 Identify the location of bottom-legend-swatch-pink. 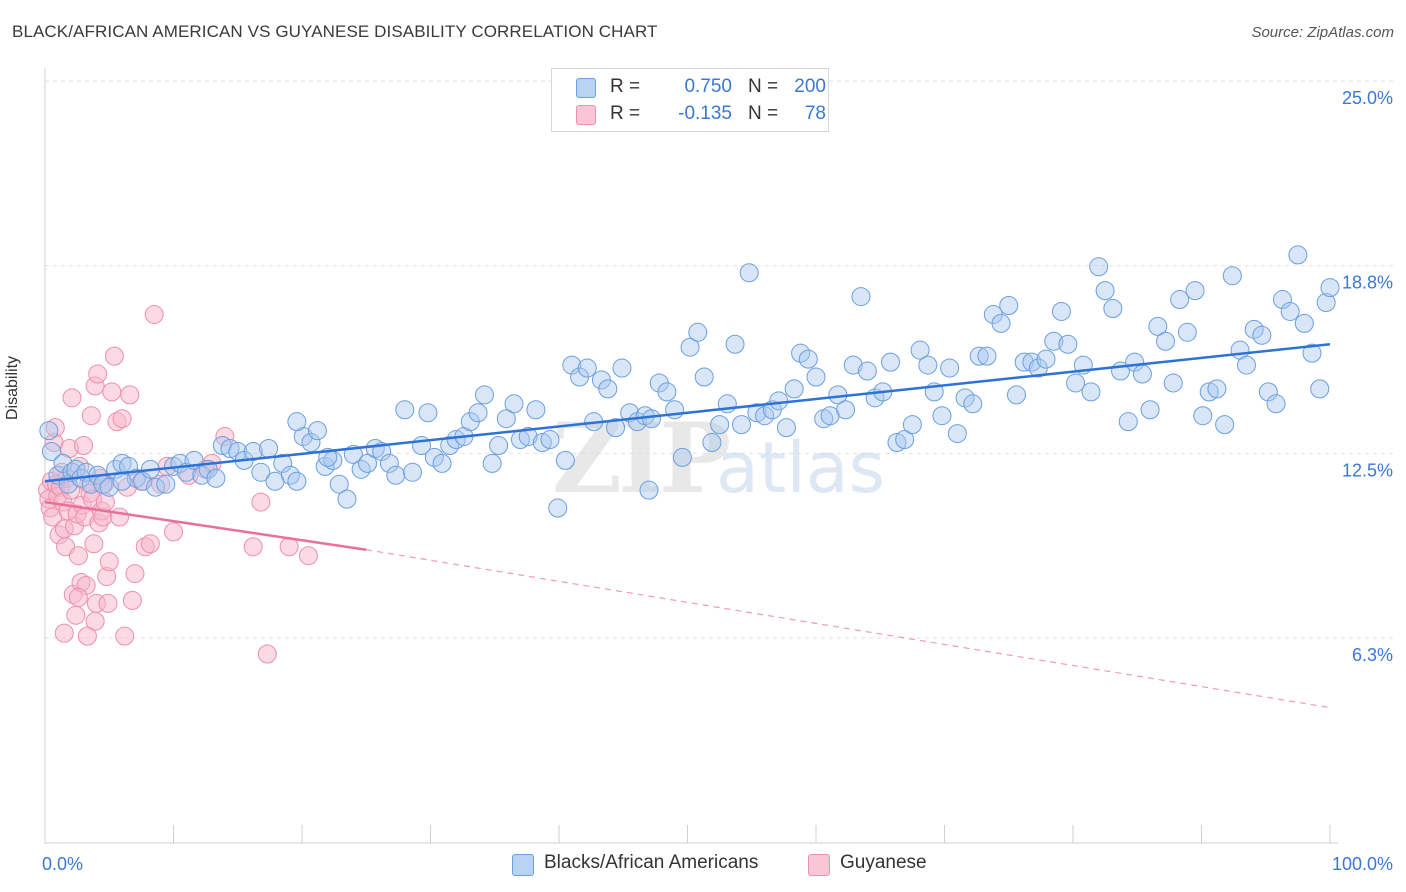
(819, 865).